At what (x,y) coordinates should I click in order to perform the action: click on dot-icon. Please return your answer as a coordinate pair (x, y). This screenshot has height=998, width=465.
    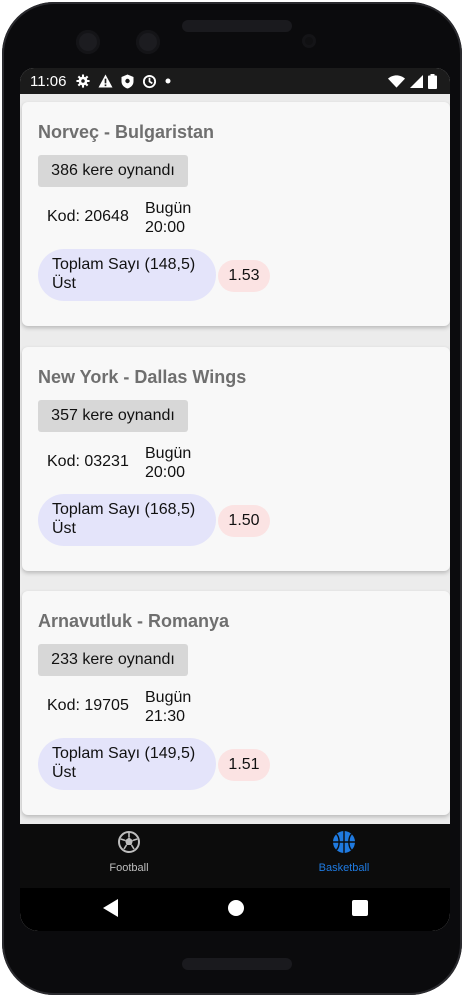
    Looking at the image, I should click on (168, 81).